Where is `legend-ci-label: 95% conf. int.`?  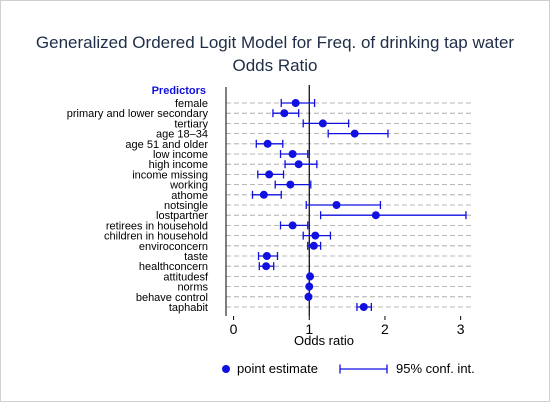
legend-ci-label: 95% conf. int. is located at coordinates (435, 368).